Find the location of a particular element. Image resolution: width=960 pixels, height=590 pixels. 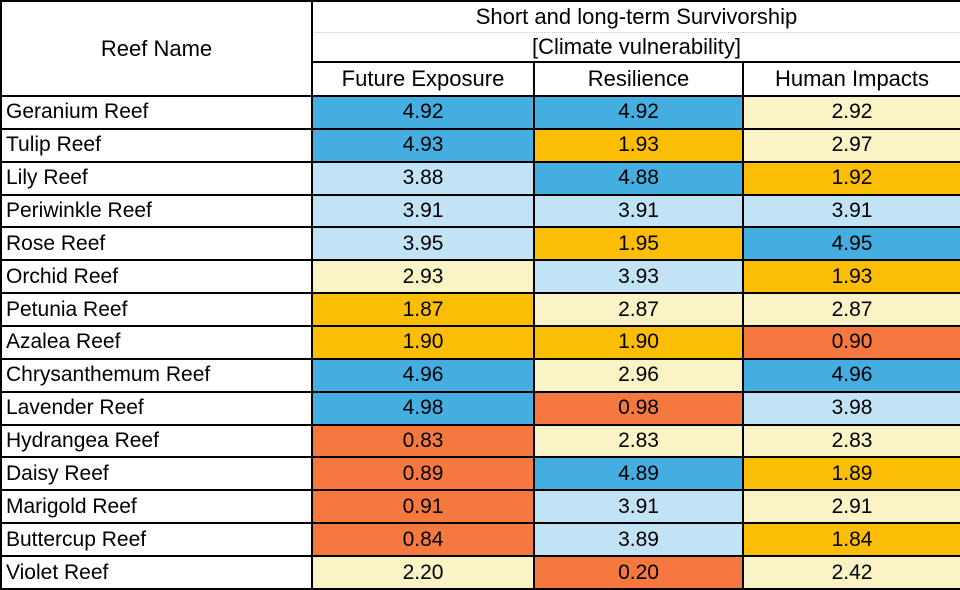

value-cell: 1.92 is located at coordinates (851, 178).